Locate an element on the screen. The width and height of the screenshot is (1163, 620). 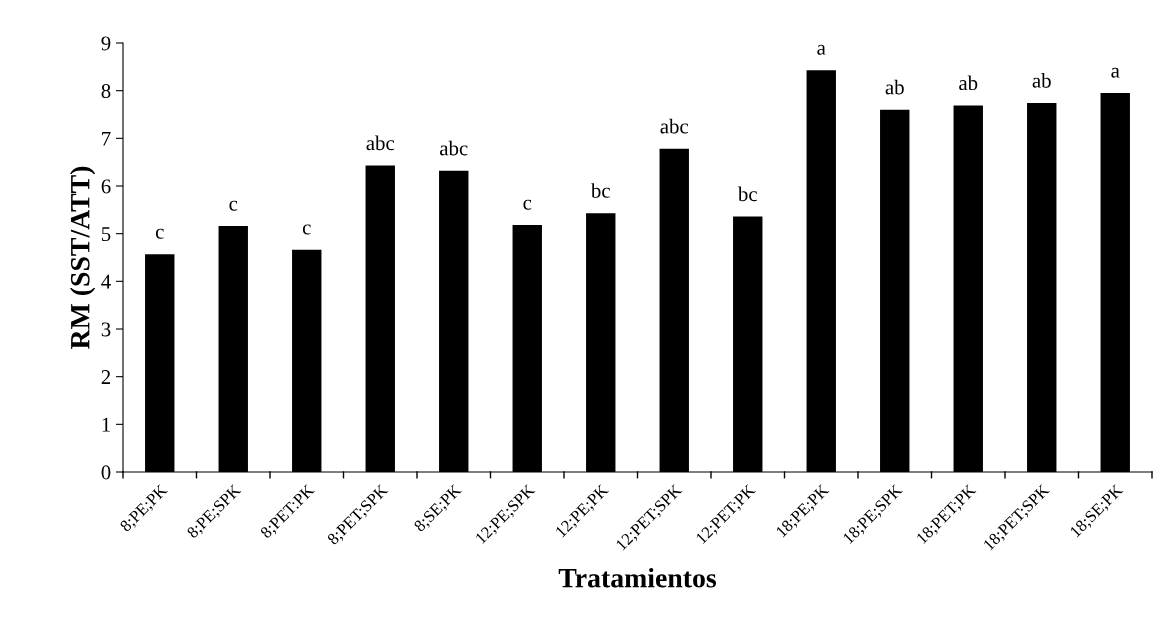
y-tick-label: 1 is located at coordinates (106, 424).